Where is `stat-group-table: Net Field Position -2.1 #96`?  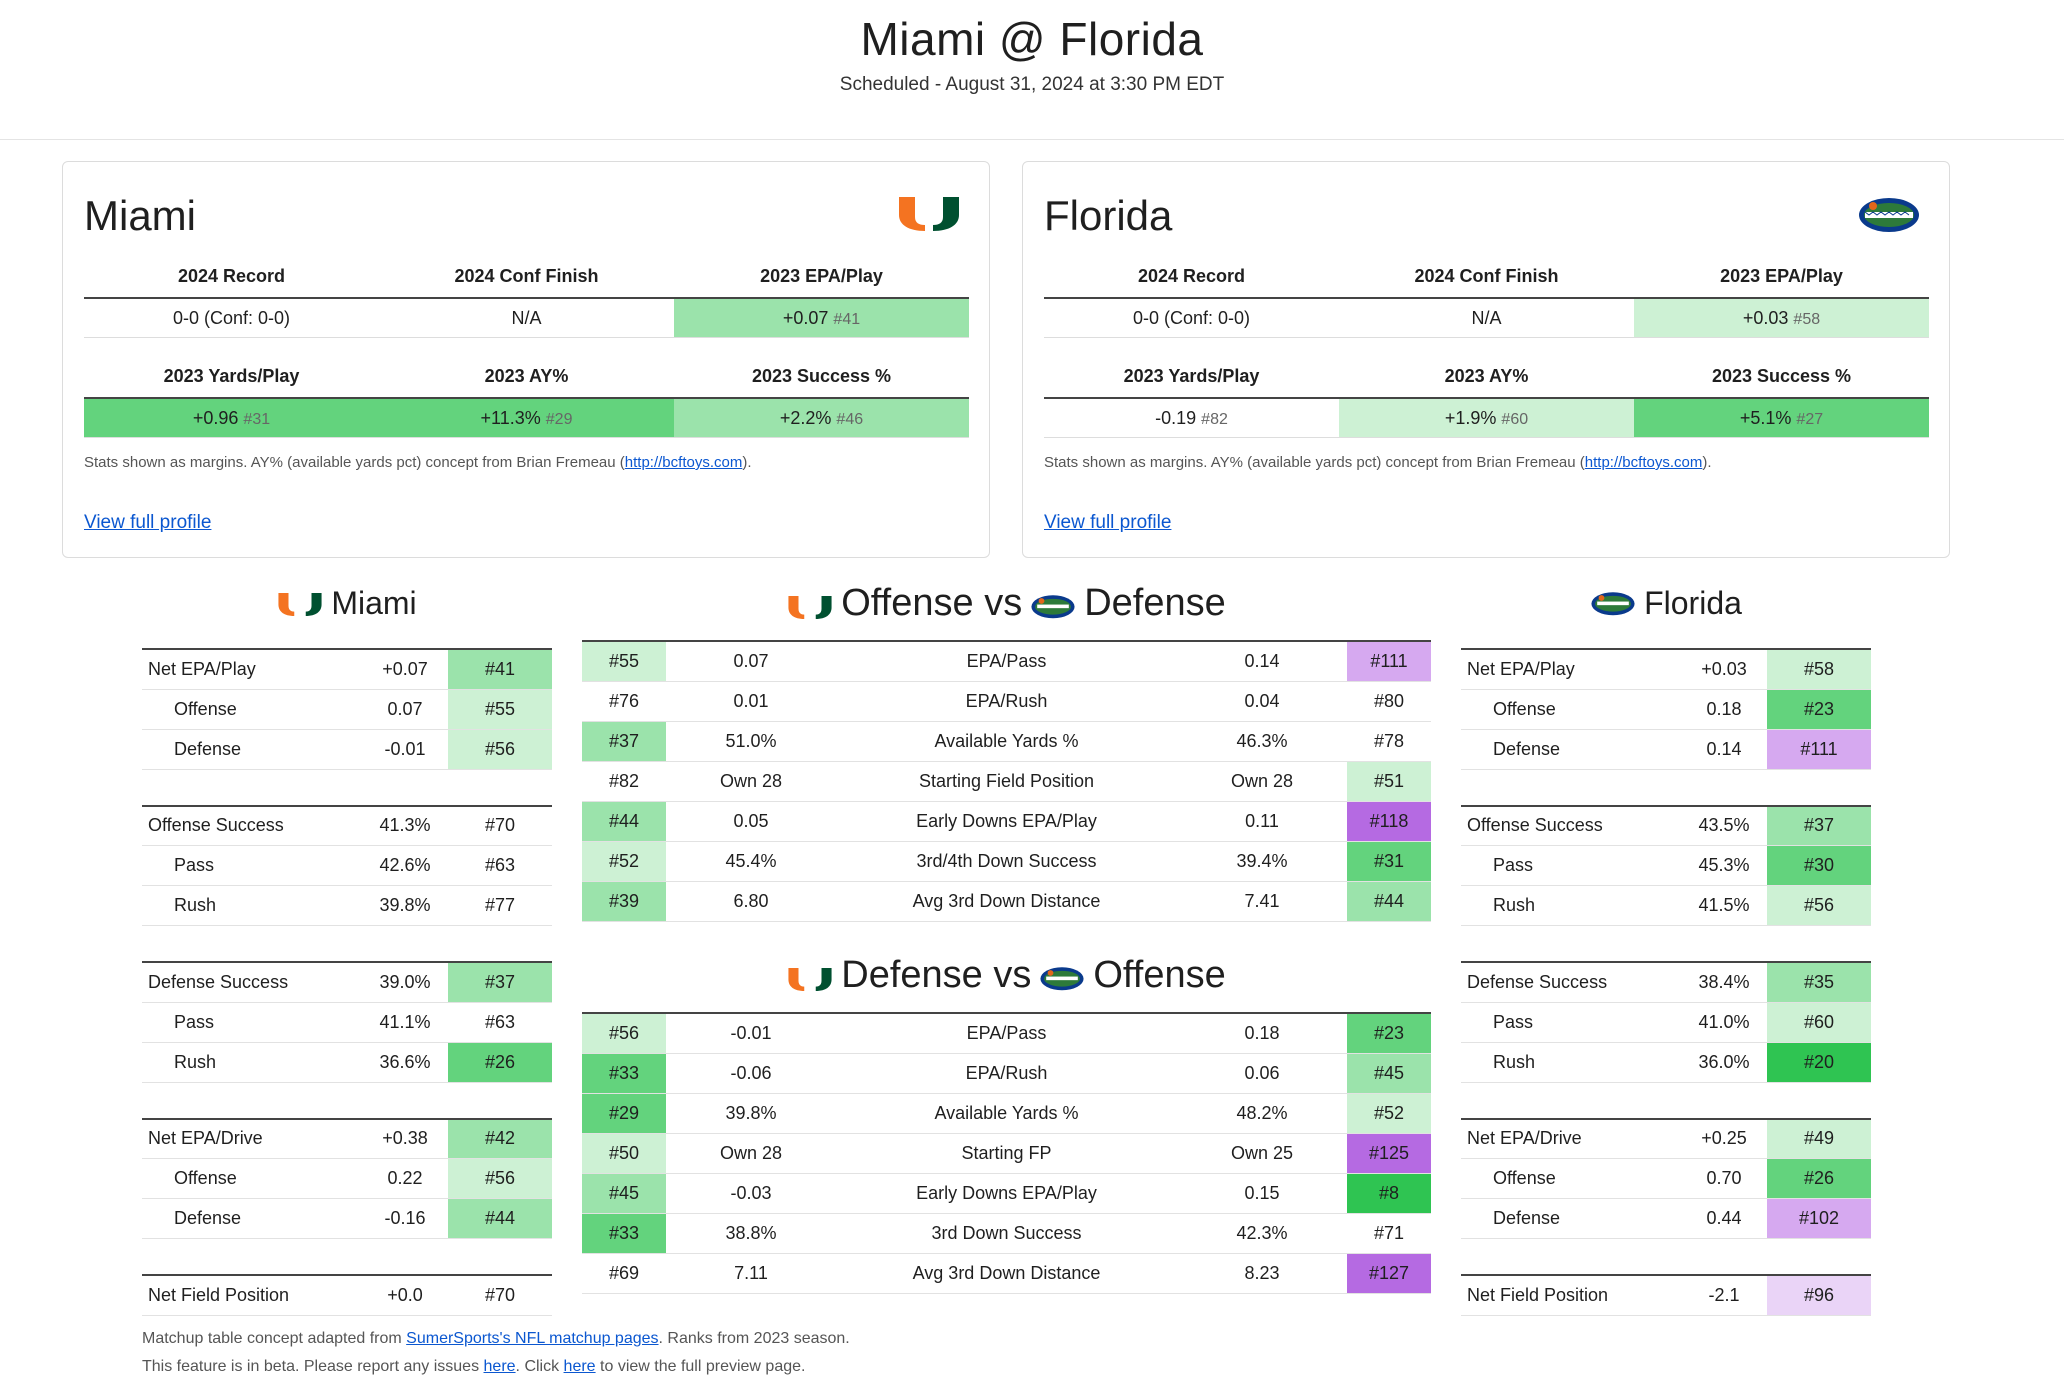
stat-group-table: Net Field Position -2.1 #96 is located at coordinates (1666, 1295).